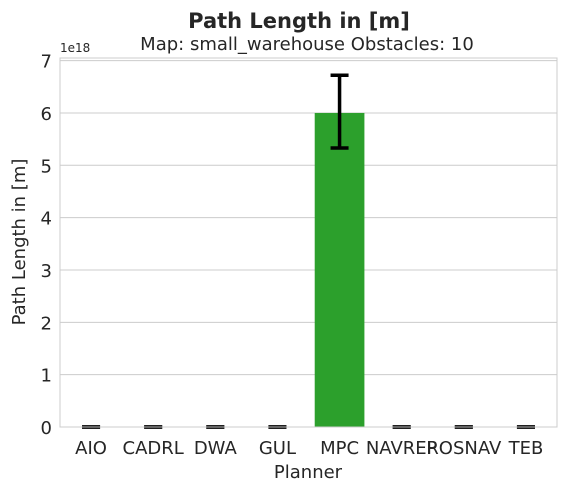 The image size is (565, 492). What do you see at coordinates (46, 323) in the screenshot?
I see `y-tick-label: 2` at bounding box center [46, 323].